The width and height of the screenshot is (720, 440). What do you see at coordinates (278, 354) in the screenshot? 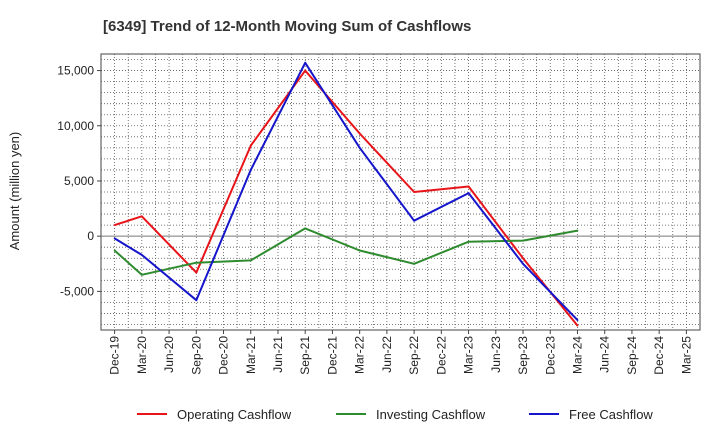
I see `x-tick-label: Jun-21` at bounding box center [278, 354].